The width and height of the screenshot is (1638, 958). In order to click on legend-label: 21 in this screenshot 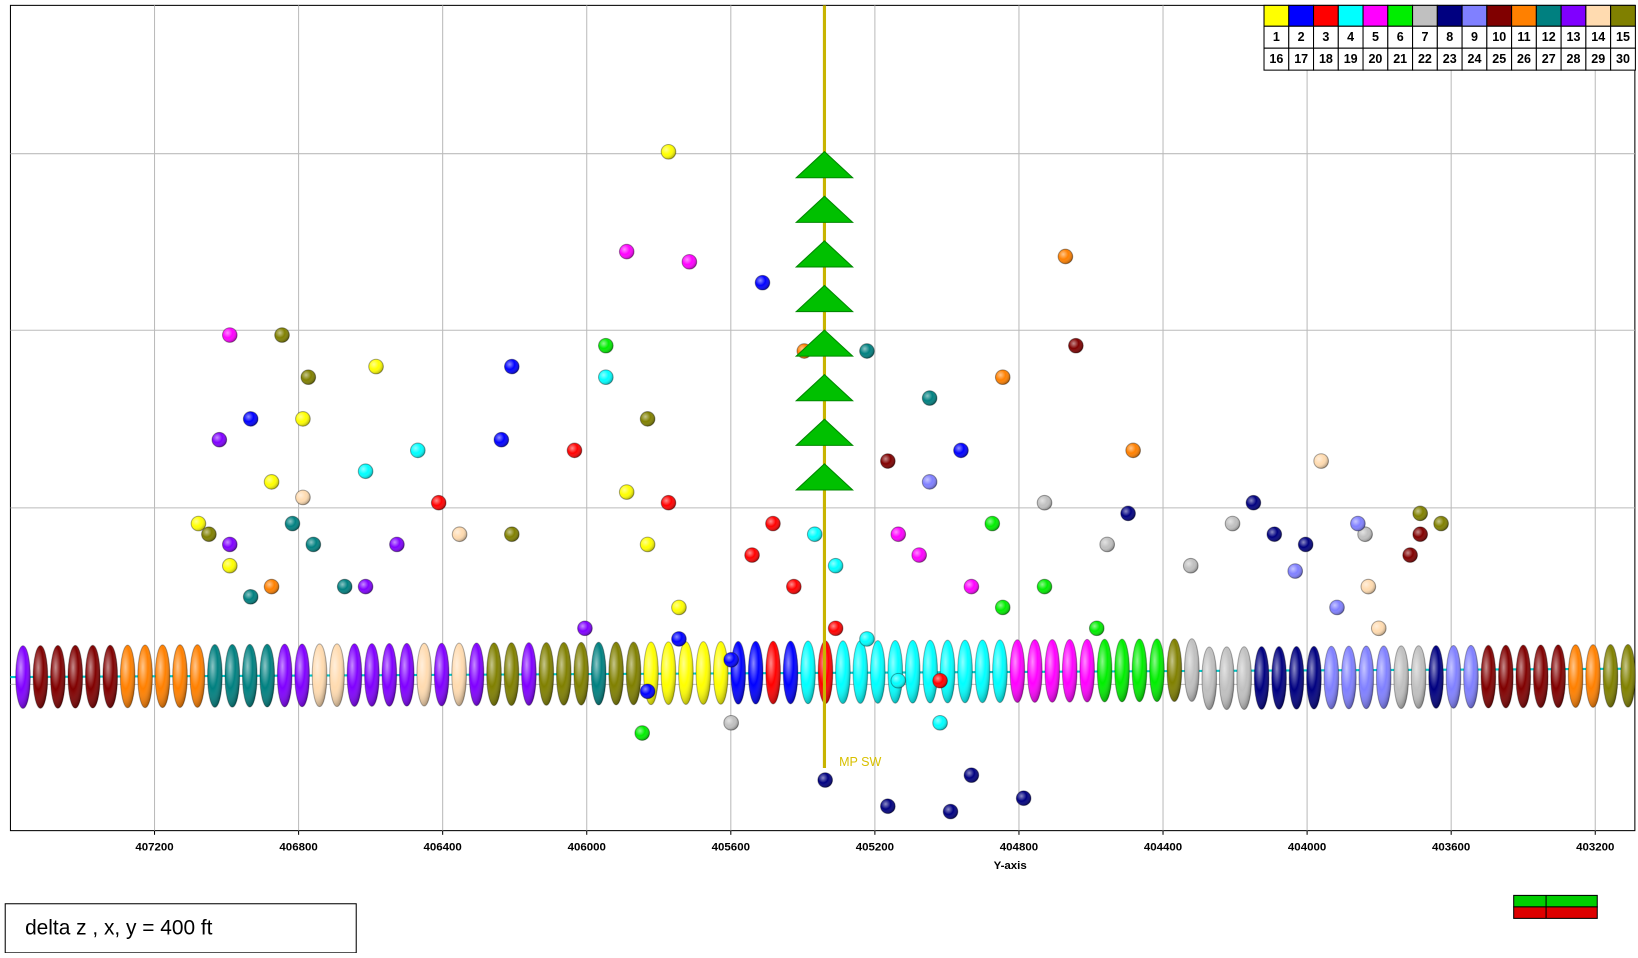, I will do `click(1400, 59)`.